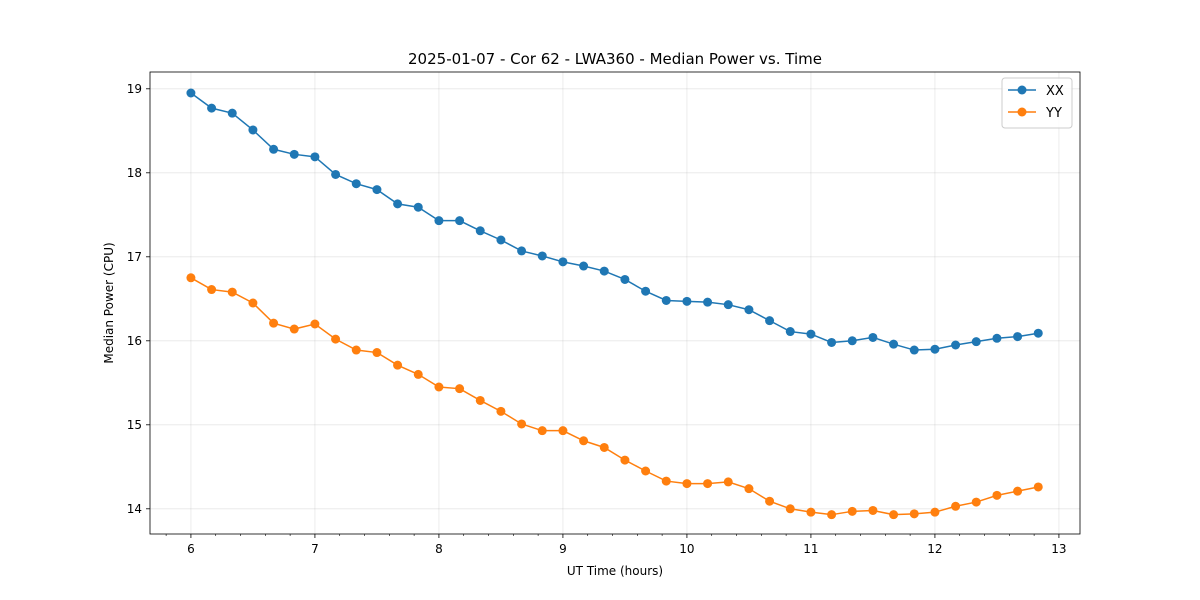 The image size is (1200, 600). I want to click on x-tick-label: 13, so click(1058, 549).